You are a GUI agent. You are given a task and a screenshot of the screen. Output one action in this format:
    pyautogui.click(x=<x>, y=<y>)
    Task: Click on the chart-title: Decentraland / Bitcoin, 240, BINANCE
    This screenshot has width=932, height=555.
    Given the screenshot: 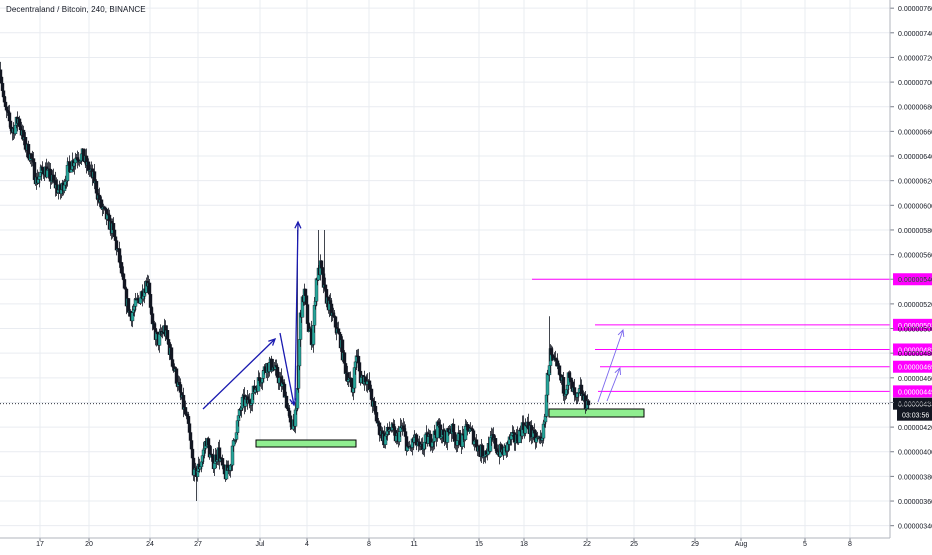 What is the action you would take?
    pyautogui.click(x=76, y=9)
    